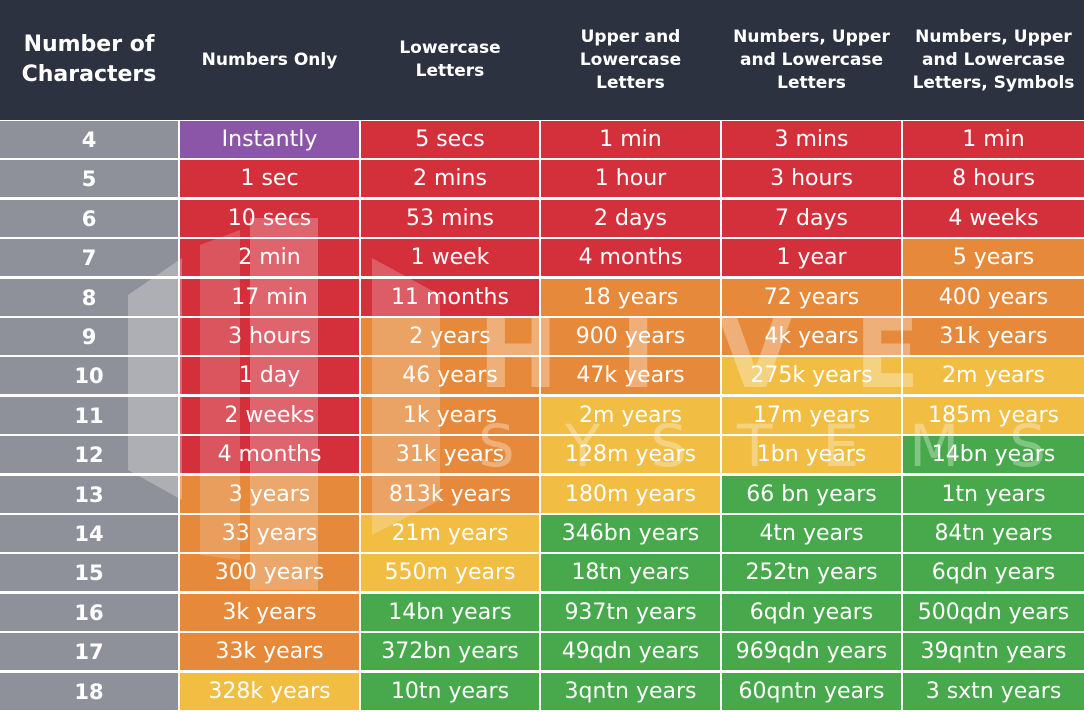 The width and height of the screenshot is (1084, 712). Describe the element at coordinates (630, 375) in the screenshot. I see `time-cell: 47k years` at that location.